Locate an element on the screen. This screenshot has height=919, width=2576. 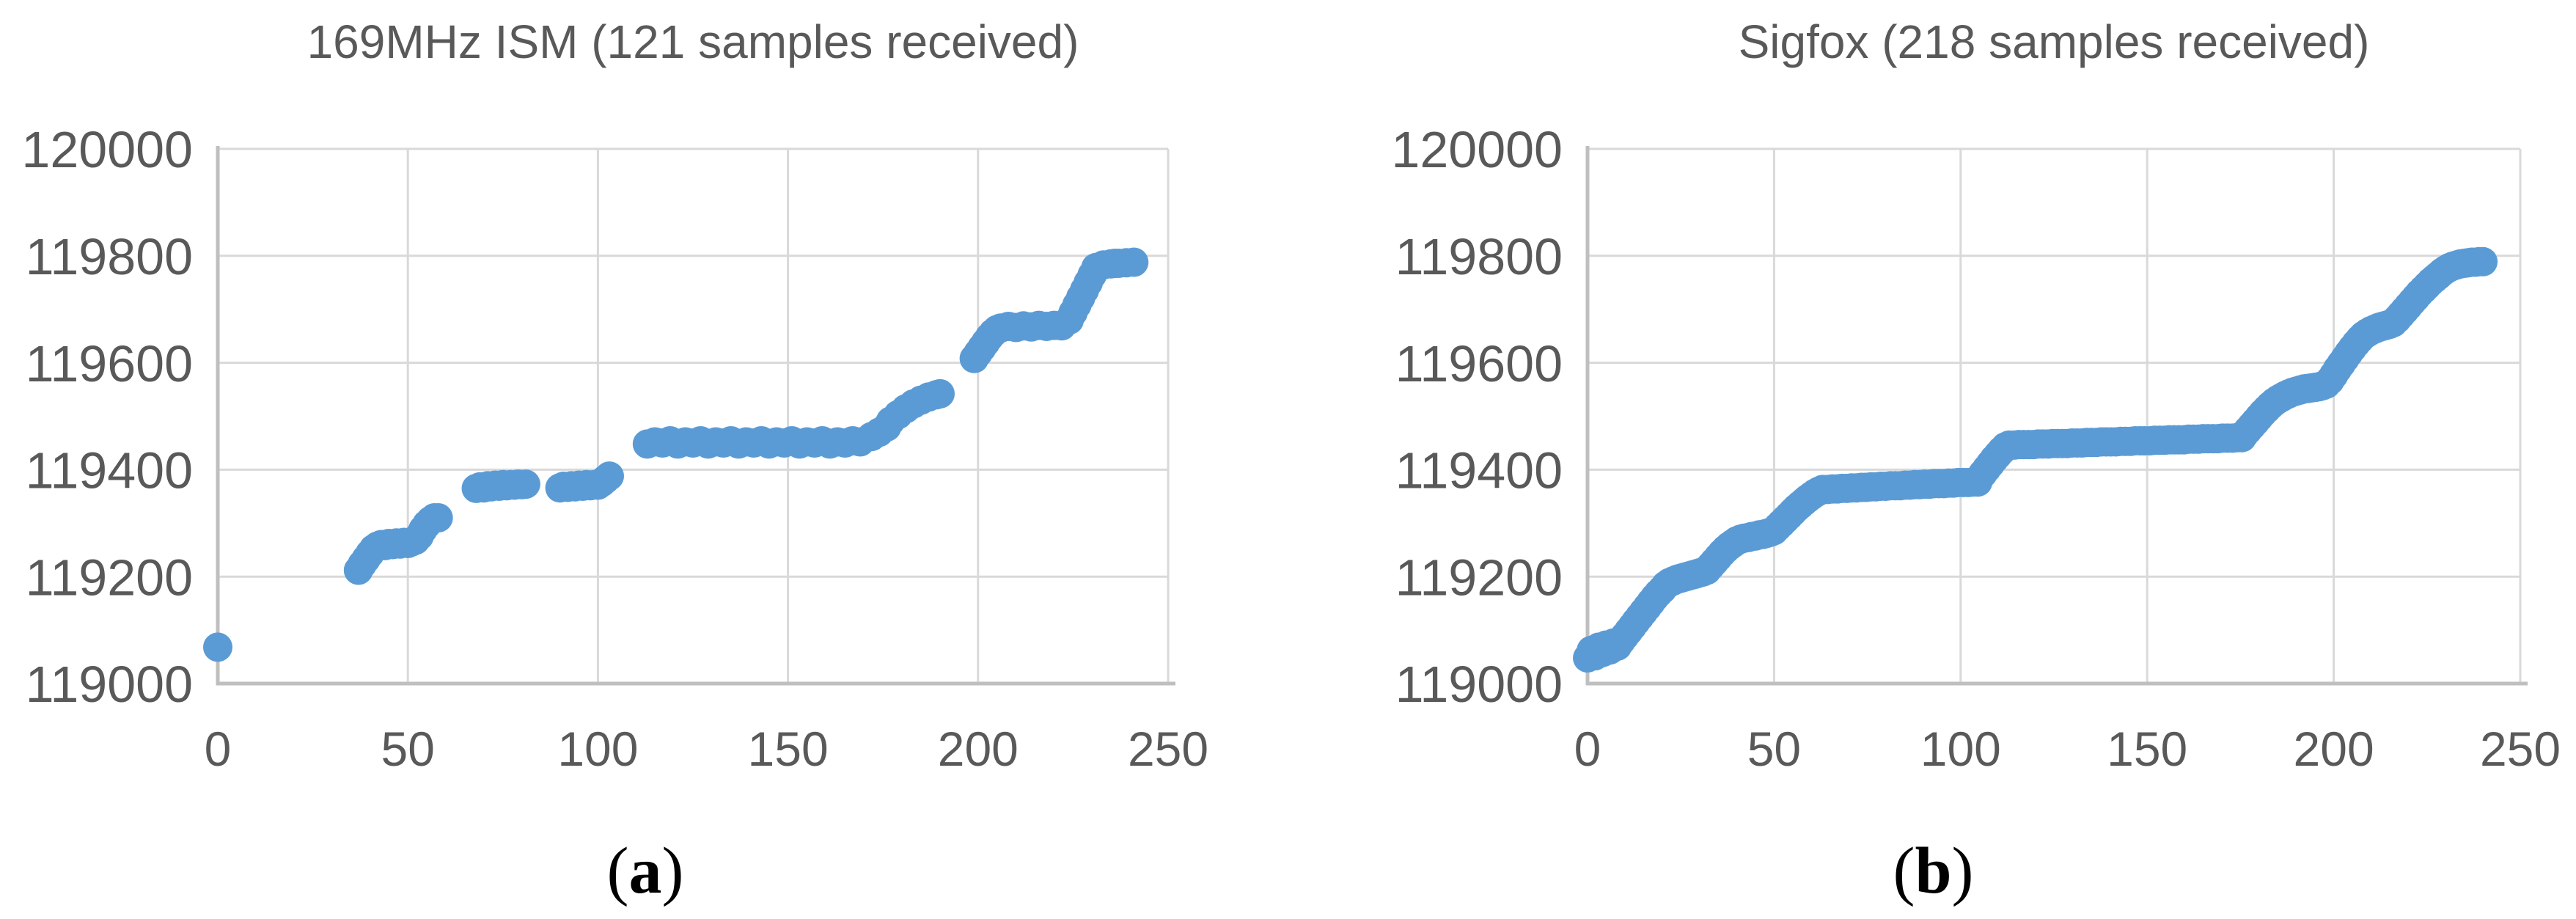
chart-title-169mhz-ism: 169MHz ISM (121 samples received) is located at coordinates (693, 41).